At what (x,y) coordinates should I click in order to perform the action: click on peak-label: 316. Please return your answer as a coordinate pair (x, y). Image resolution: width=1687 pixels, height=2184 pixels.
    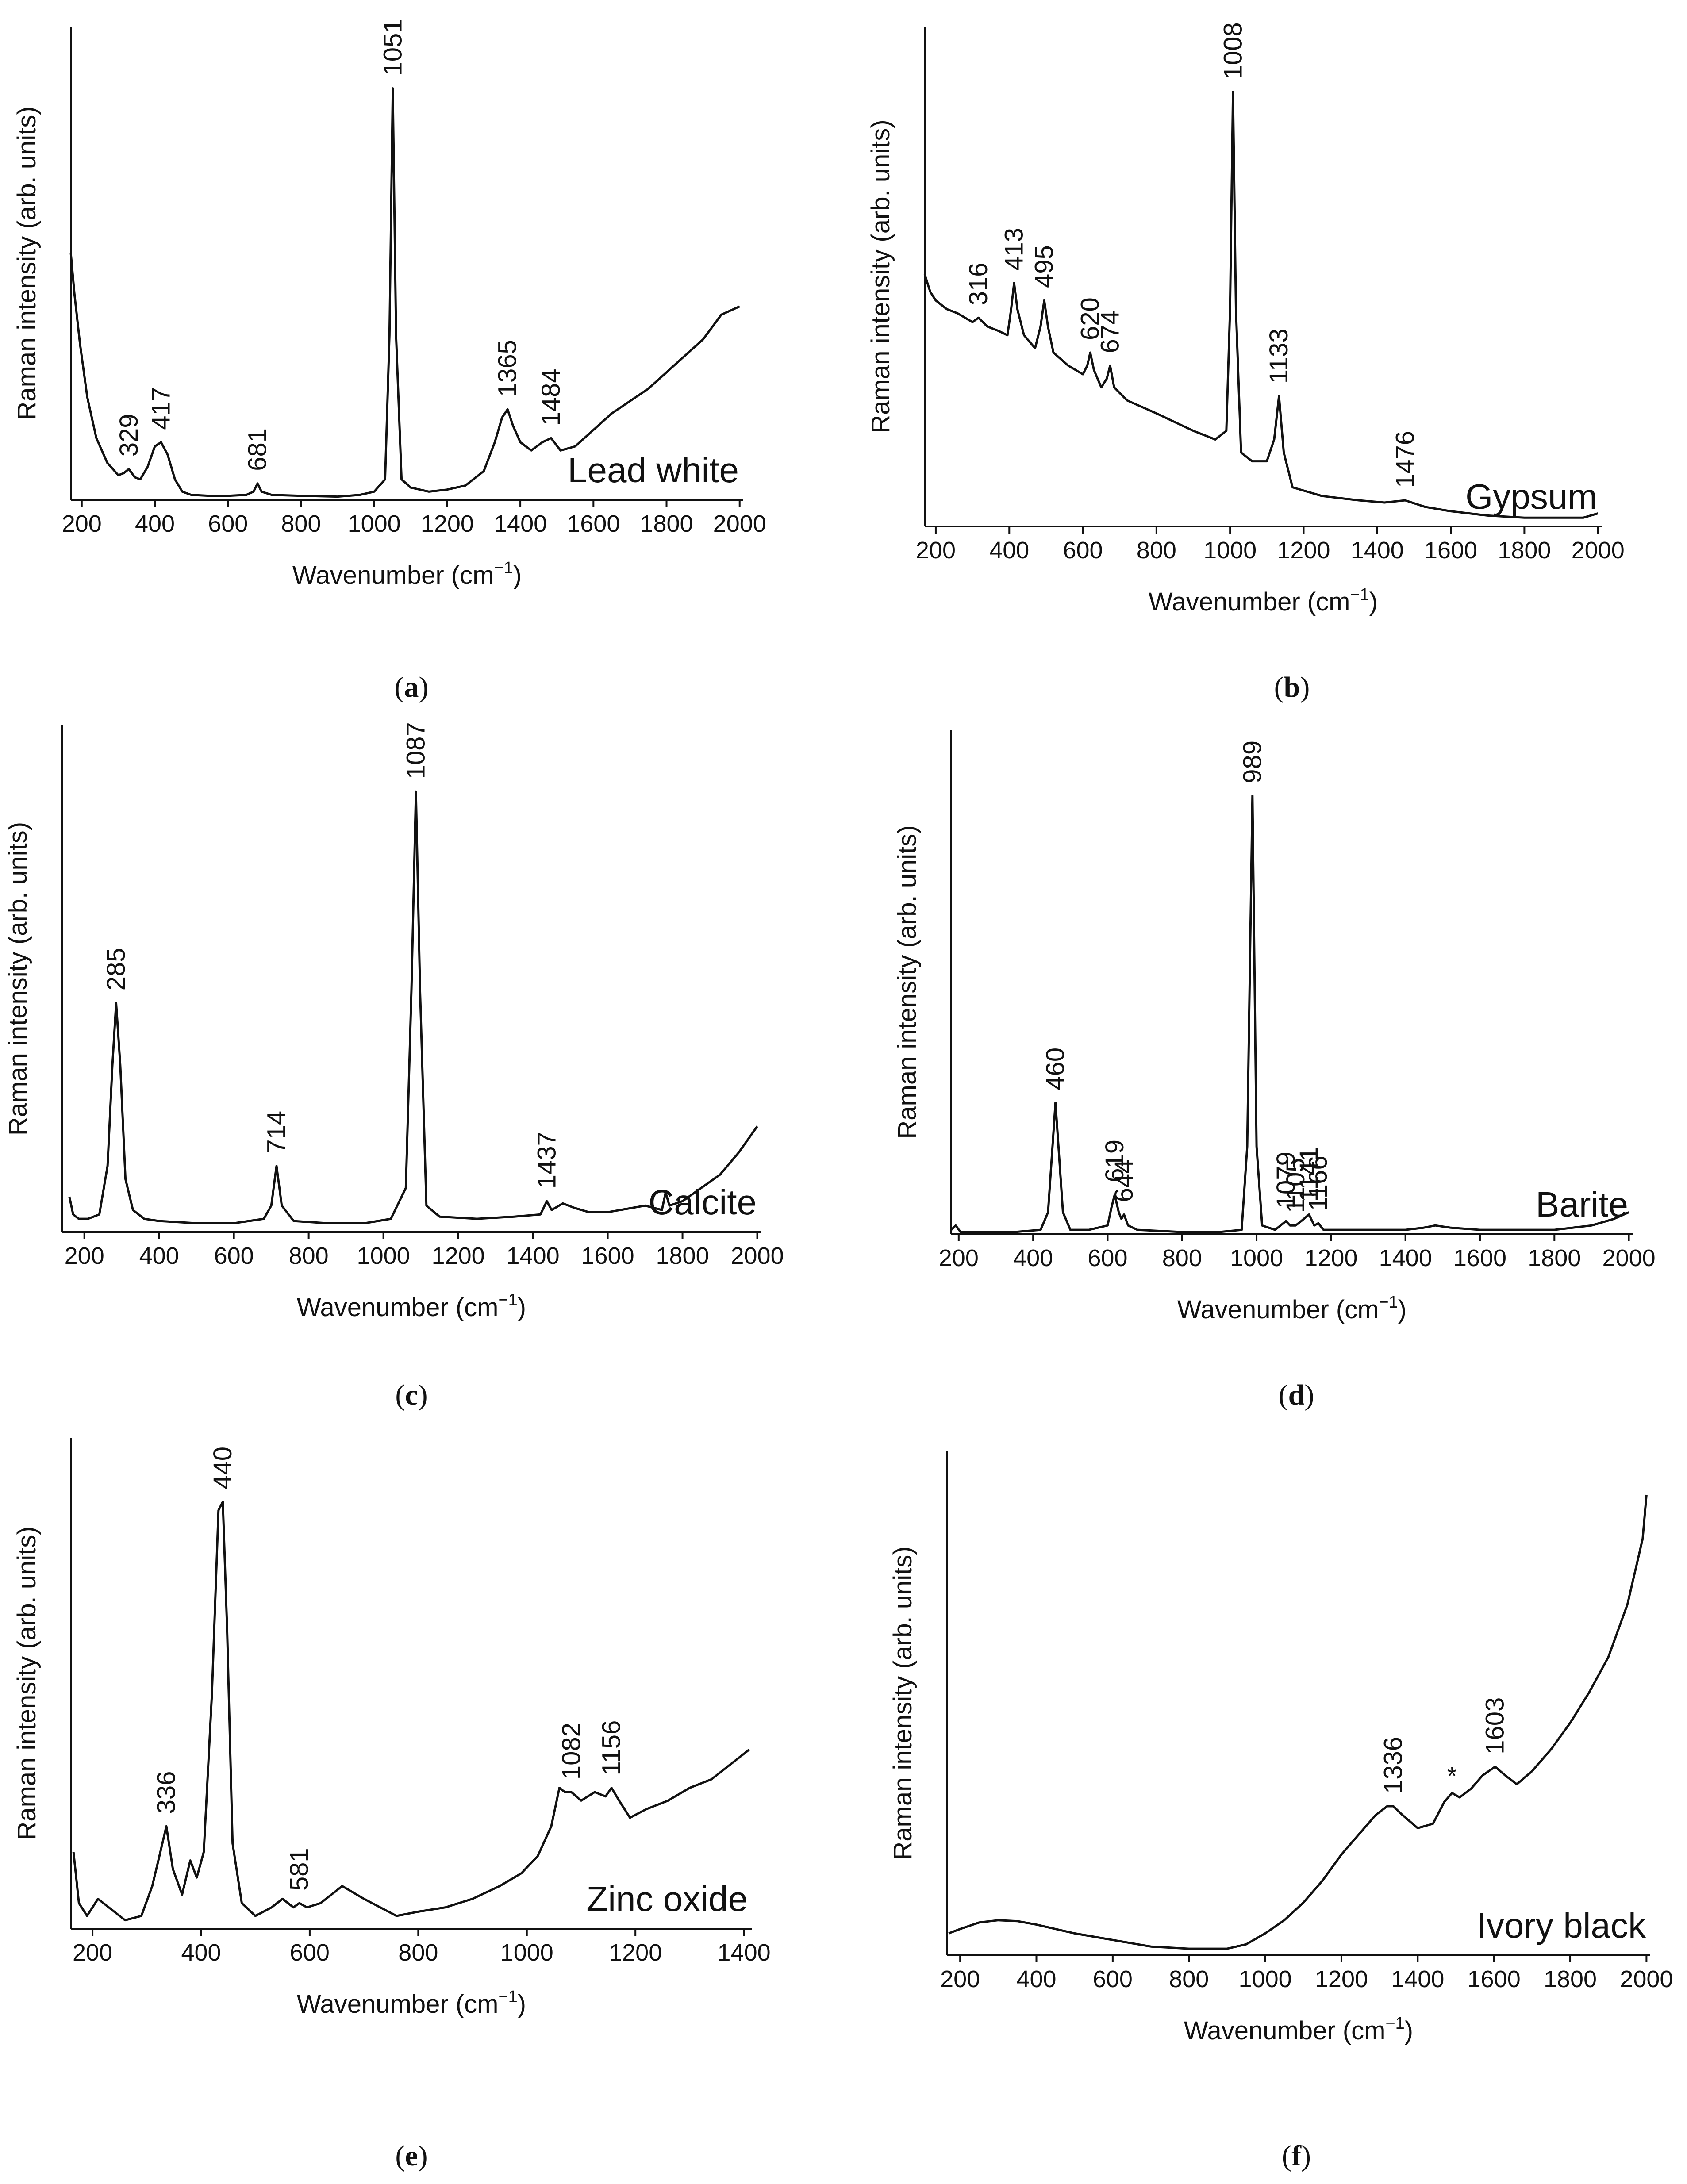
    Looking at the image, I should click on (978, 284).